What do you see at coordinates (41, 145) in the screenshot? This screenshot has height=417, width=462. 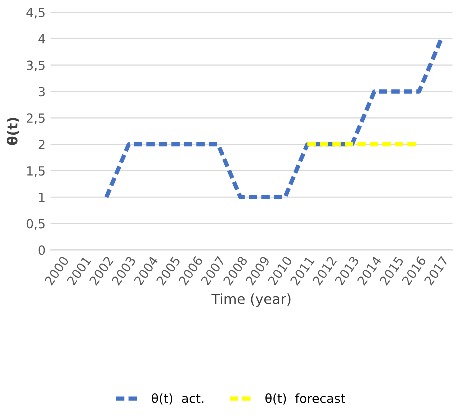 I see `y-tick-label: 2` at bounding box center [41, 145].